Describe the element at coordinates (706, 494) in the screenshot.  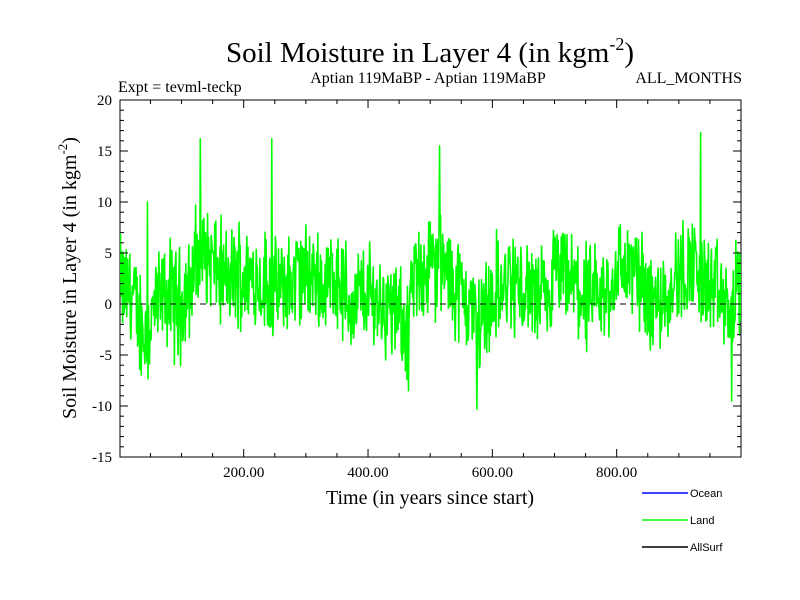
I see `legend-label-ocean: Ocean` at that location.